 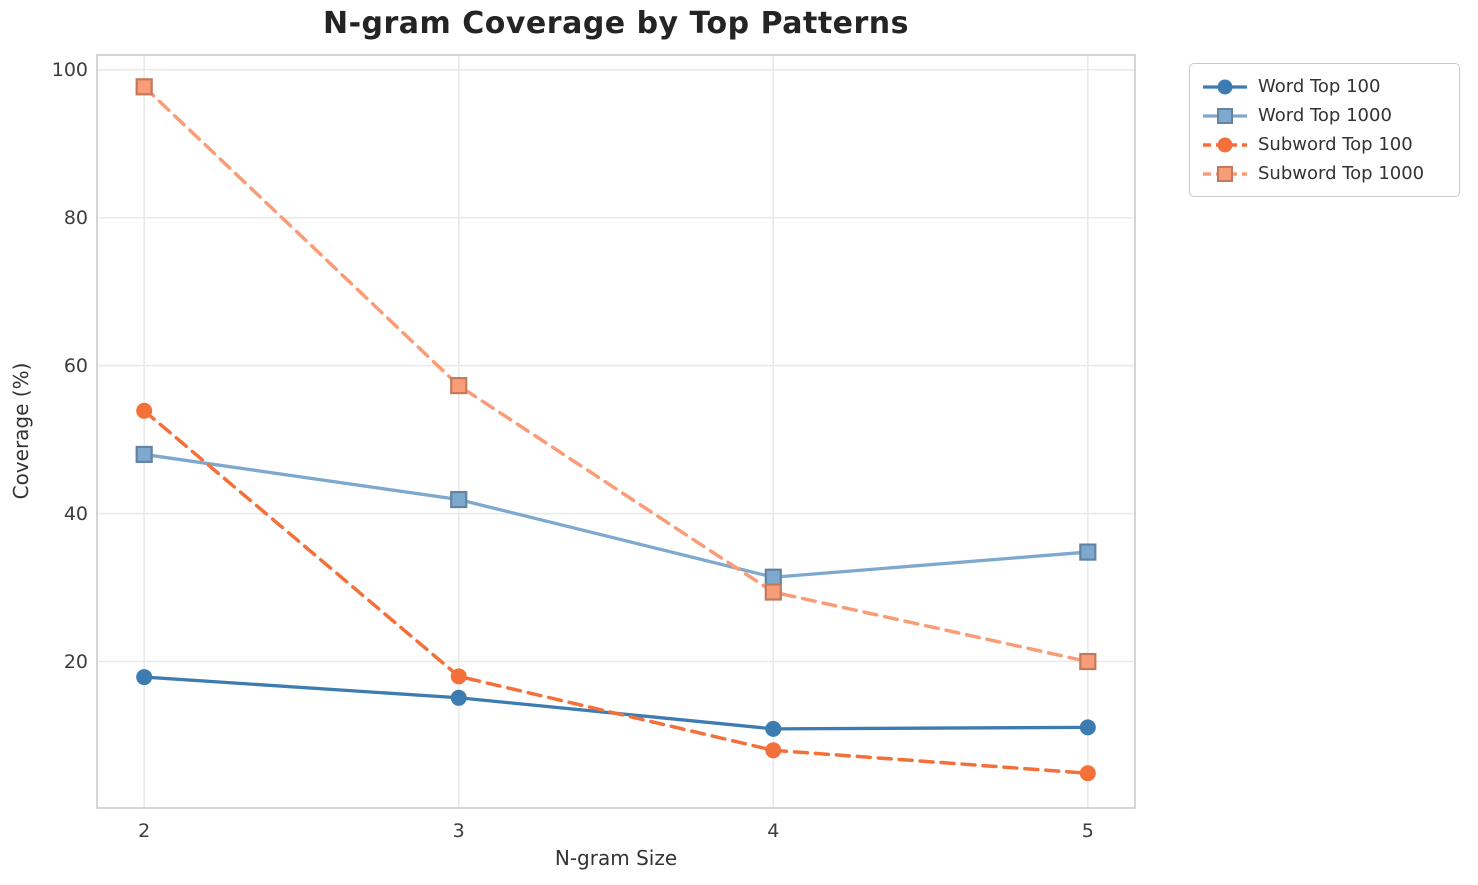 I want to click on x-axis-label: N-gram Size, so click(x=616, y=858).